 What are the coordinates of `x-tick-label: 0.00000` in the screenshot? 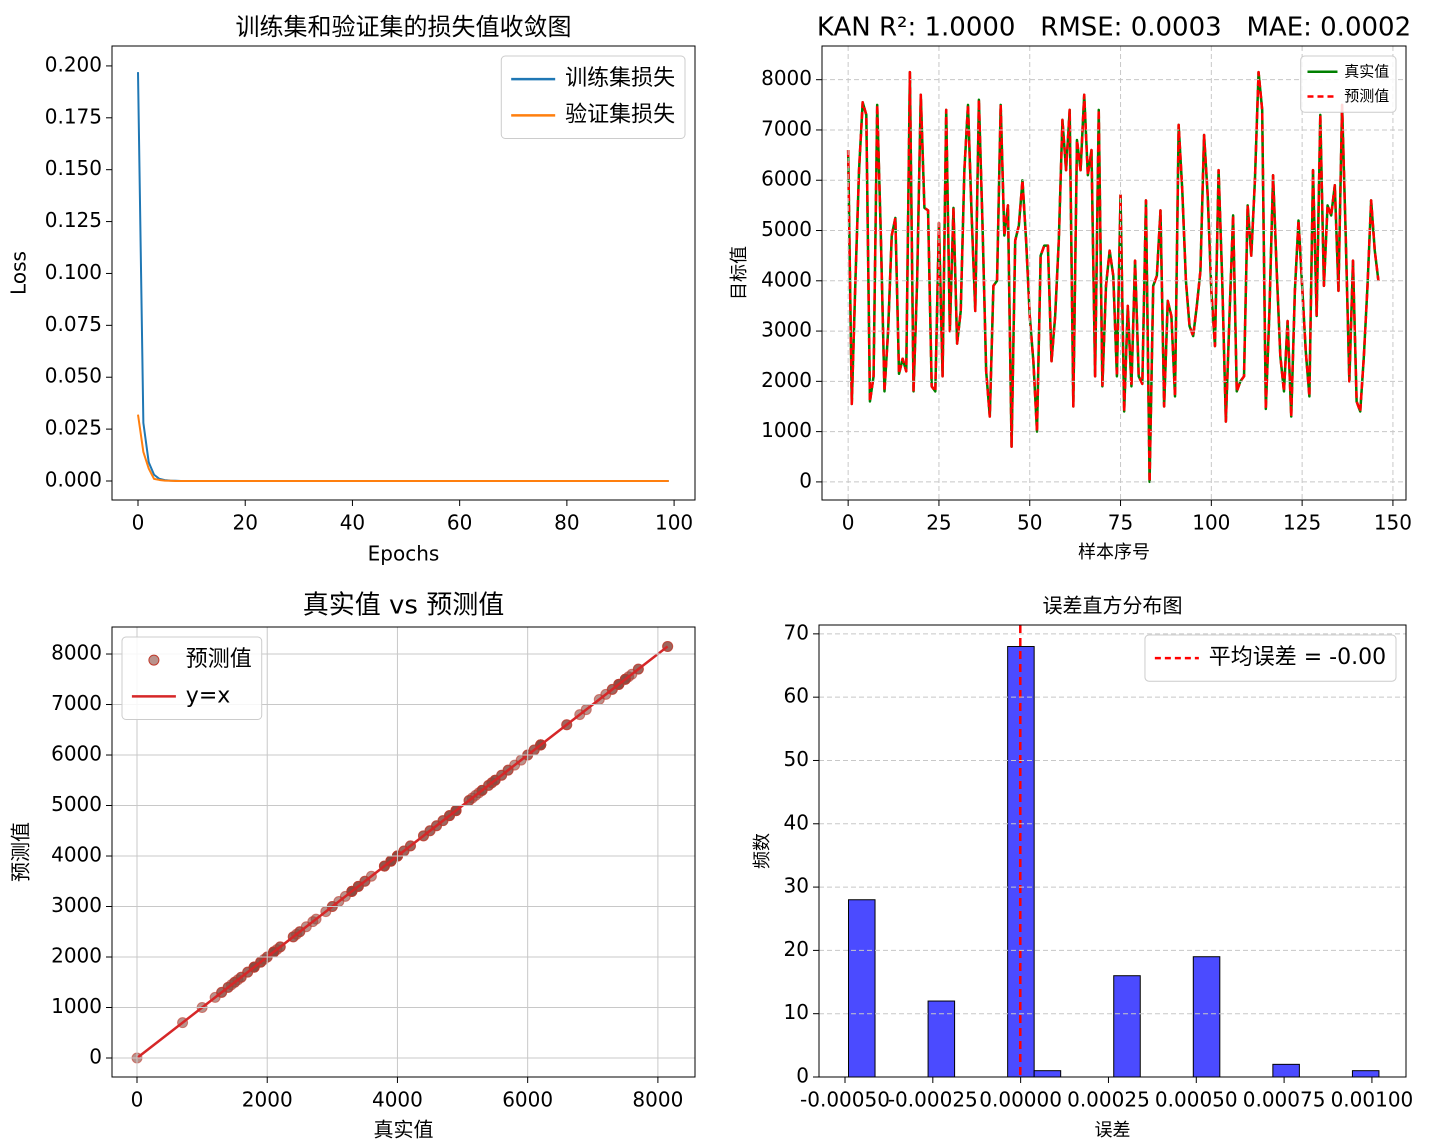 It's located at (1020, 1100).